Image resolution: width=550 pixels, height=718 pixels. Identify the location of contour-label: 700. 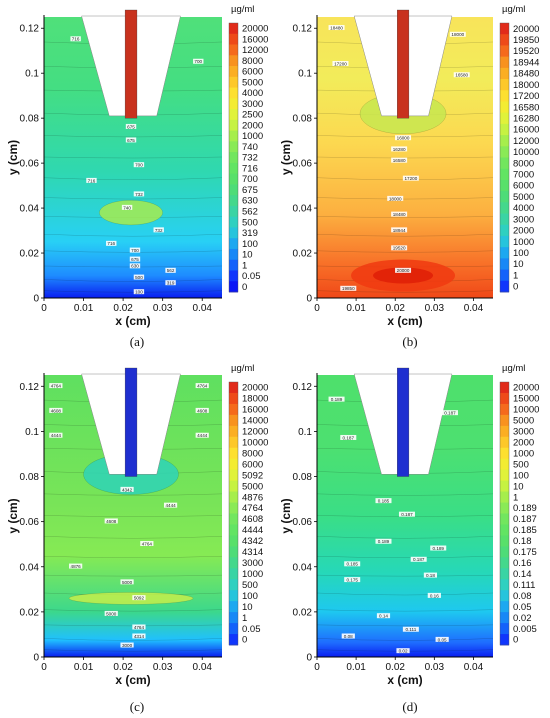
(198, 61).